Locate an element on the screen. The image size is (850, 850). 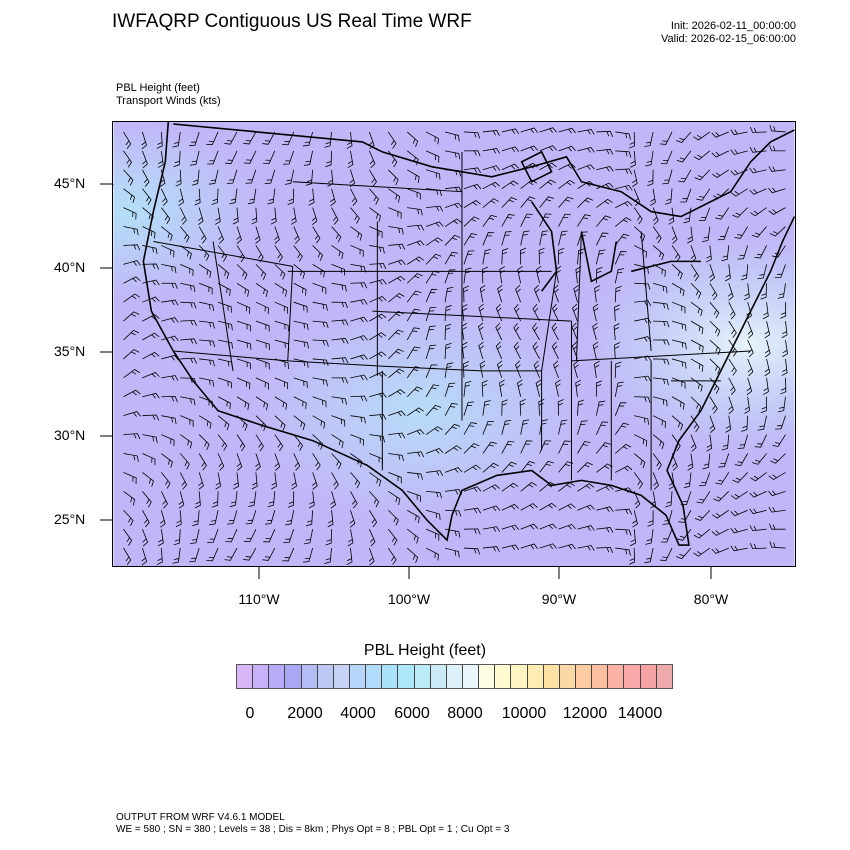
field-label: PBL Height (feet) is located at coordinates (158, 88).